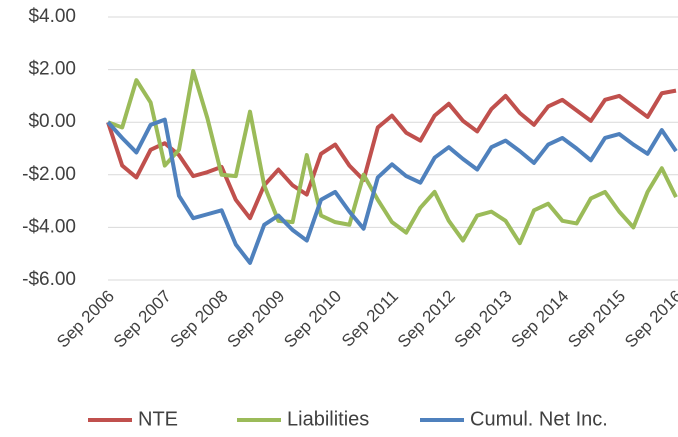 The image size is (678, 437). What do you see at coordinates (52, 69) in the screenshot?
I see `y-tick-label: $2.00` at bounding box center [52, 69].